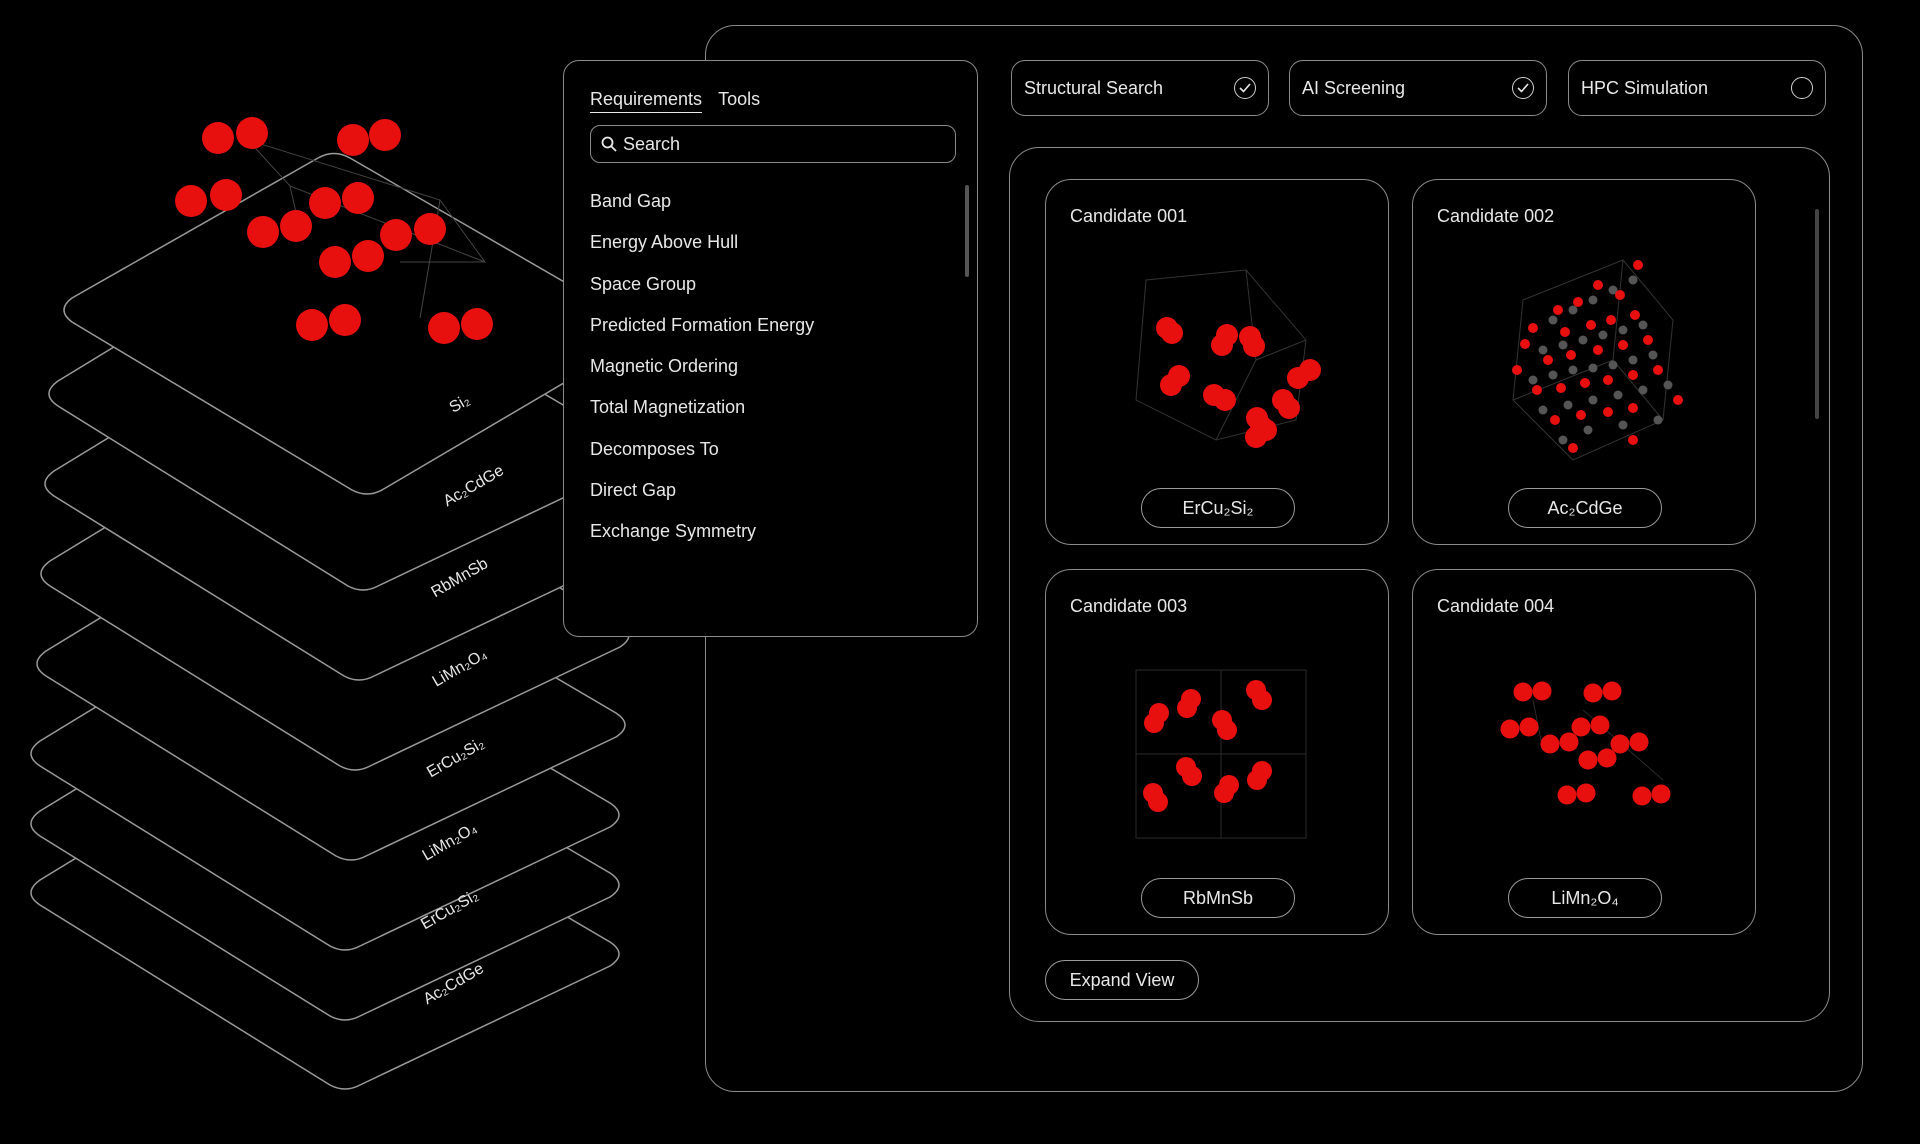  Describe the element at coordinates (654, 448) in the screenshot. I see `requirement-item: Decomposes To` at that location.